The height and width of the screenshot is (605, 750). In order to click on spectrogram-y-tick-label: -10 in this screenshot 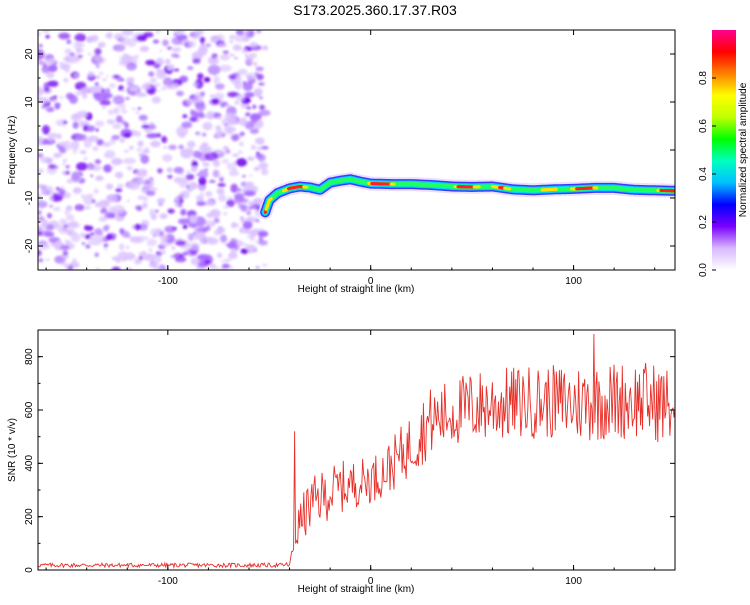, I will do `click(29, 197)`.